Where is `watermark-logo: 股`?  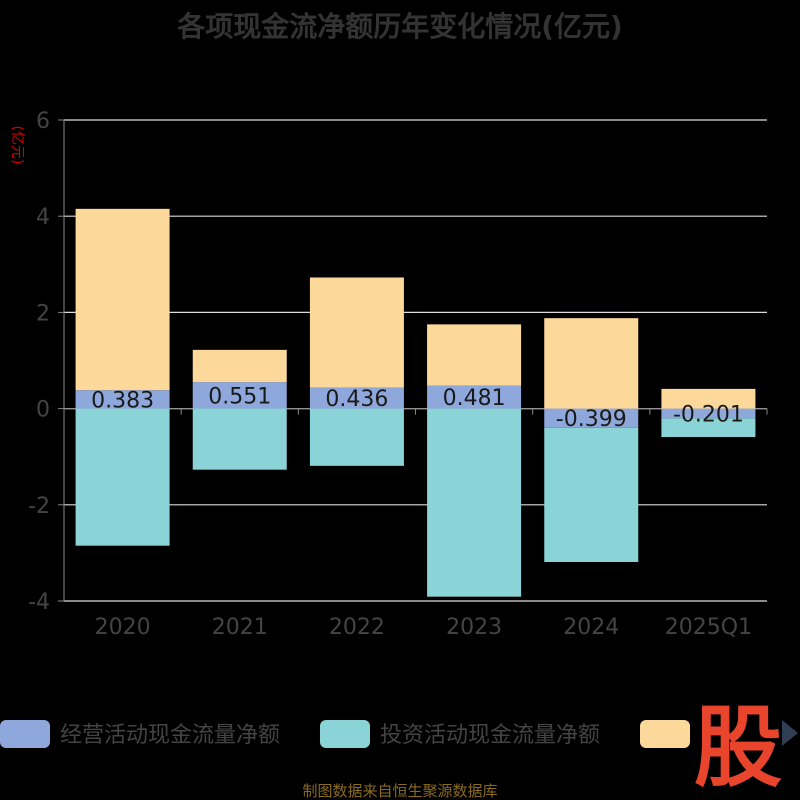
watermark-logo: 股 is located at coordinates (738, 747).